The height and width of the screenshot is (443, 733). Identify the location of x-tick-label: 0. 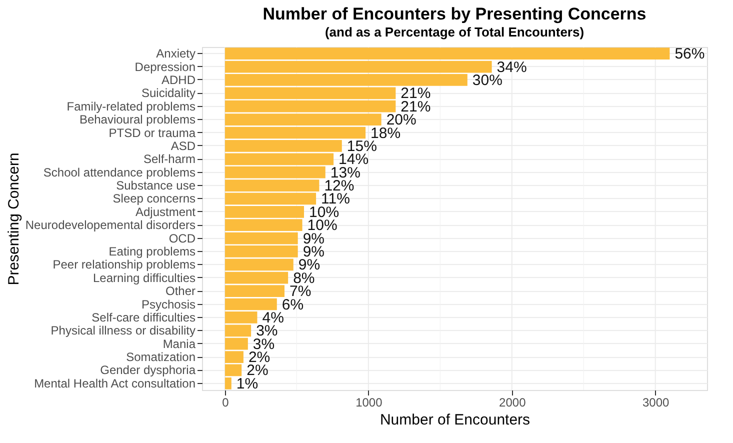
(226, 403).